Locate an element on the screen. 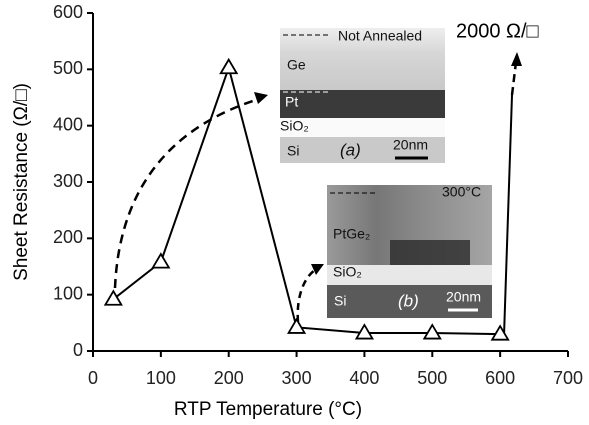 This screenshot has height=425, width=589. x-tick-label: 200 is located at coordinates (229, 378).